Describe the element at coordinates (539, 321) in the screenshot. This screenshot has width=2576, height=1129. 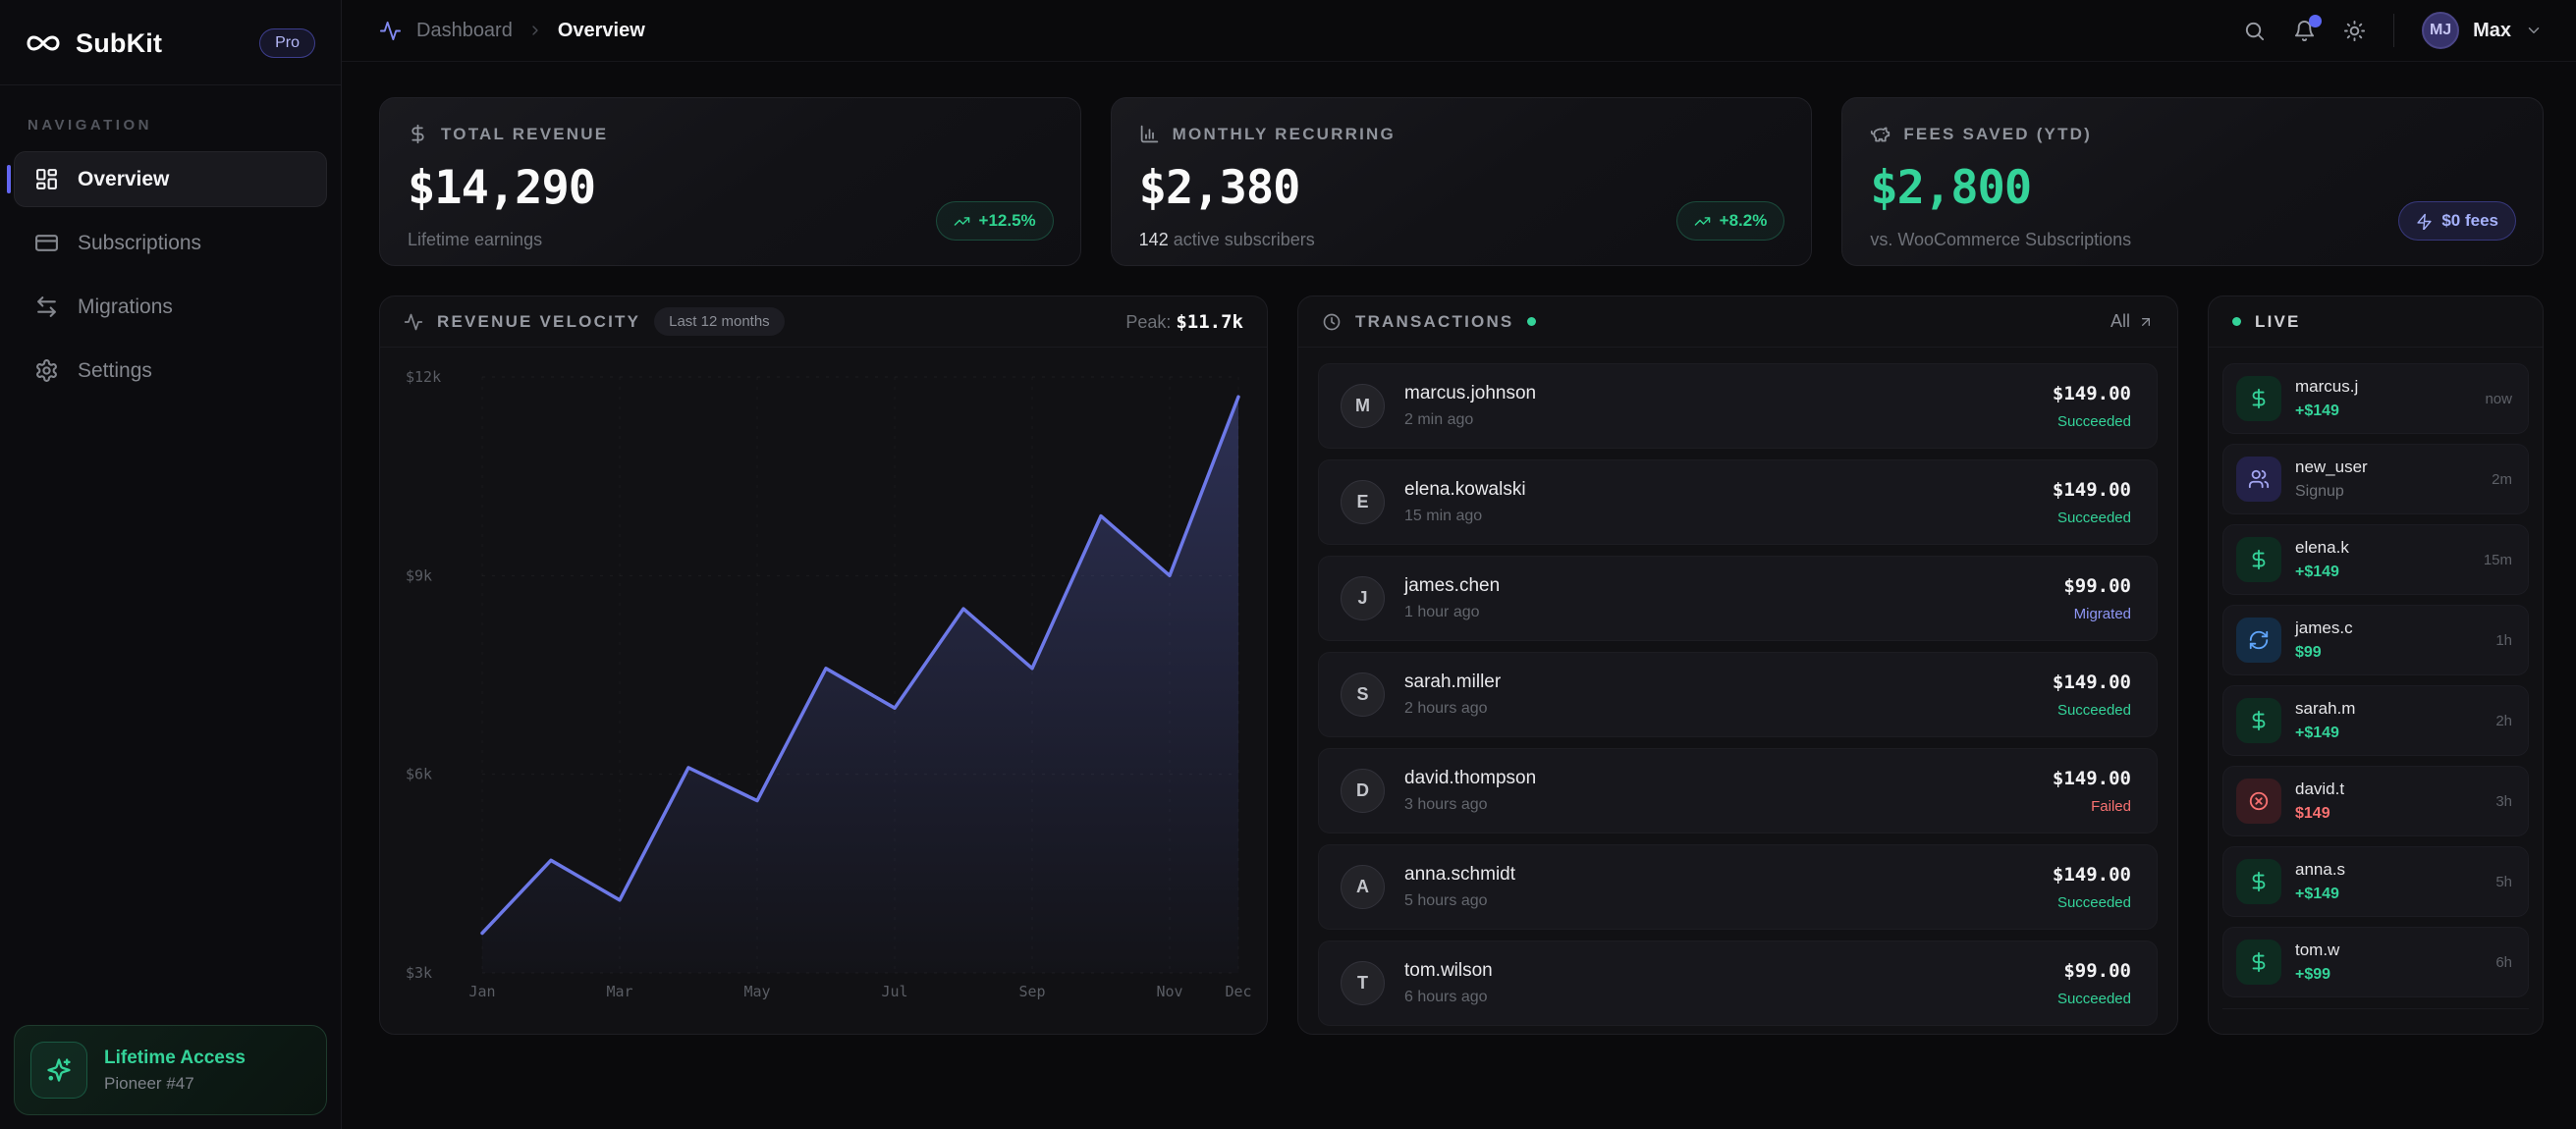
I see `chart-title: REVENUE VELOCITY` at that location.